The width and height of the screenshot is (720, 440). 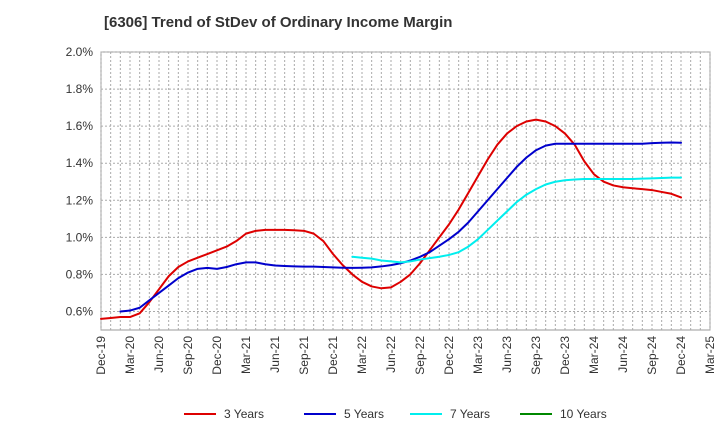 I want to click on x-tick-label: Dec-22, so click(x=449, y=355).